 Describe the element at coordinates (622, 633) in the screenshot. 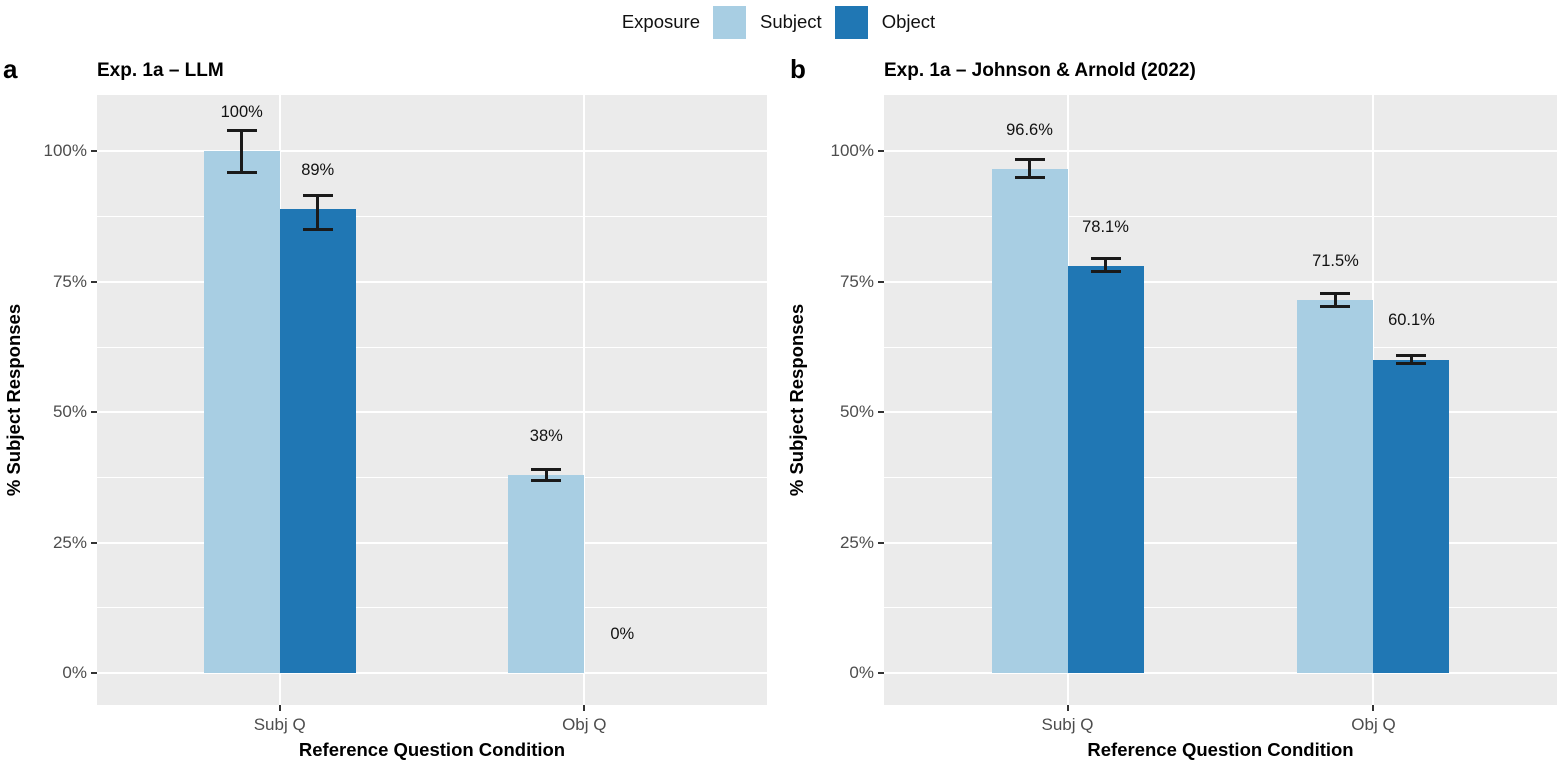

I see `value-label: 0%` at that location.